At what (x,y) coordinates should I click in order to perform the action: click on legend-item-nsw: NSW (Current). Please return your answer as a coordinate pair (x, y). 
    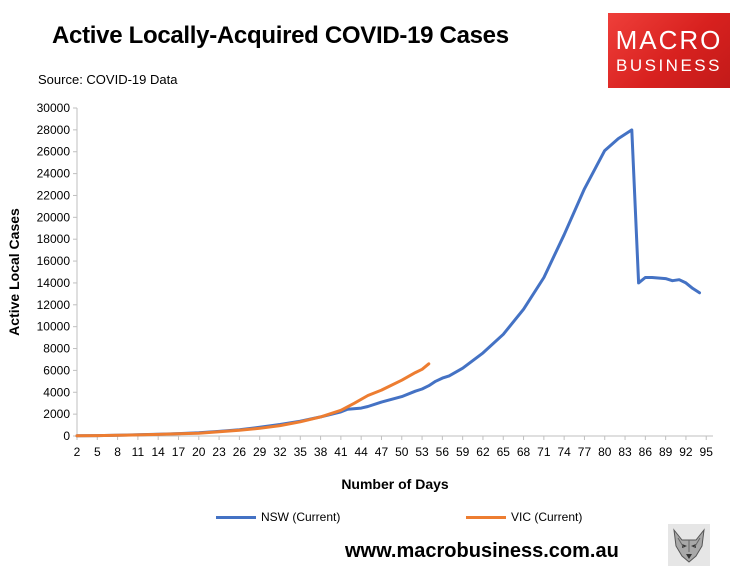
    Looking at the image, I should click on (278, 517).